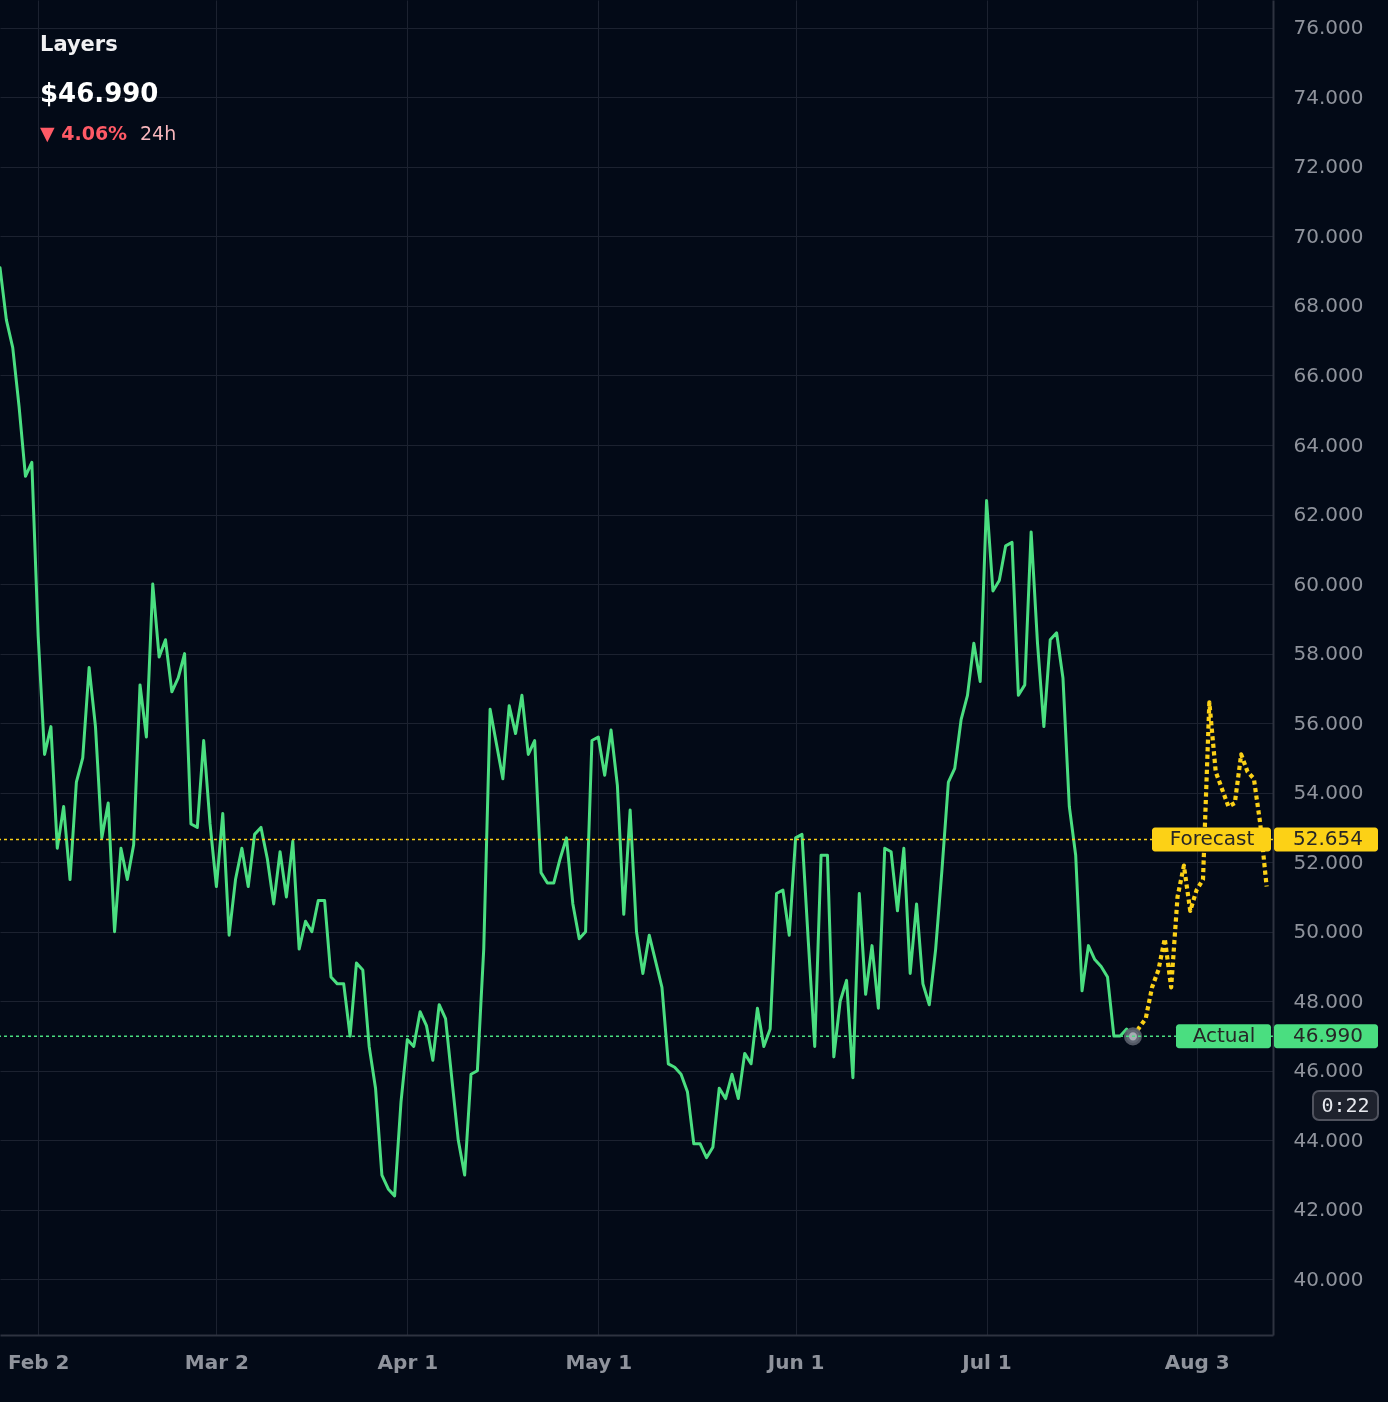 This screenshot has width=1388, height=1402. I want to click on ref-line-label: Actual, so click(1224, 1035).